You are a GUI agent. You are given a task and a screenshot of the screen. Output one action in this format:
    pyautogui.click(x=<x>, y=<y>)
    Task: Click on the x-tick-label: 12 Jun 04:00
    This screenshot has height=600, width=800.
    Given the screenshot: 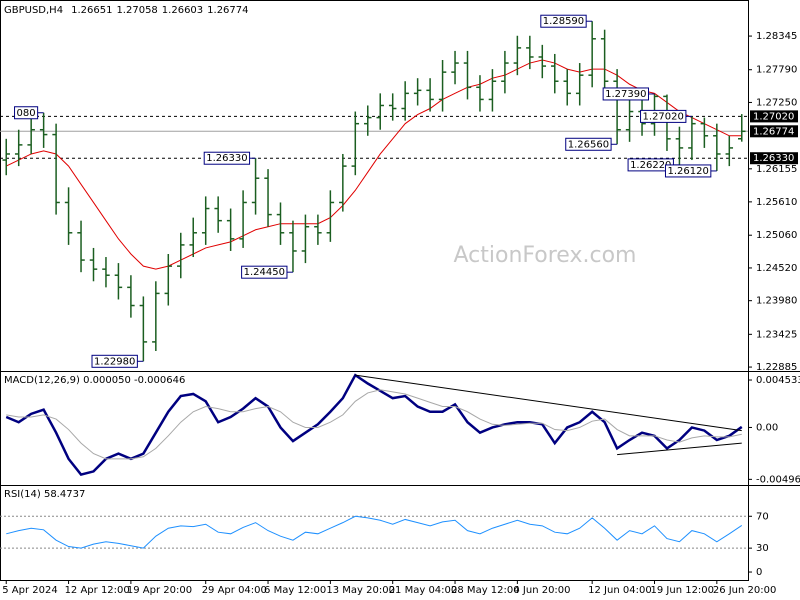 What is the action you would take?
    pyautogui.click(x=620, y=590)
    